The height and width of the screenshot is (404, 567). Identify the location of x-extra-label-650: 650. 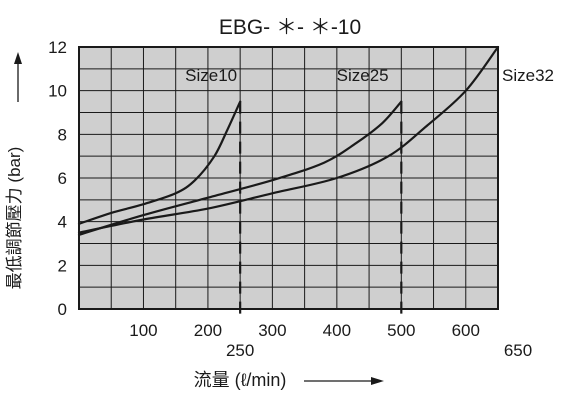
(518, 350).